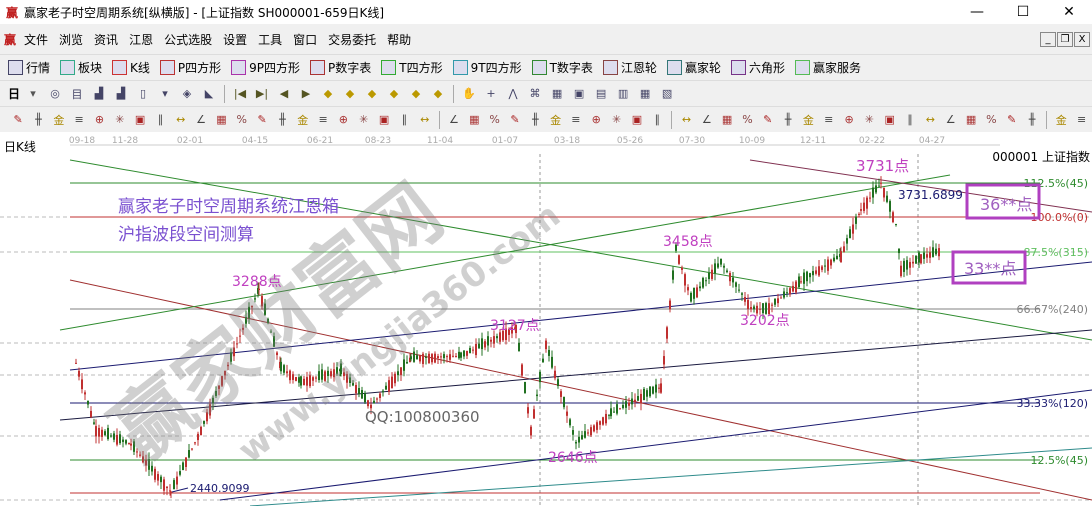 Image resolution: width=1092 pixels, height=506 pixels. What do you see at coordinates (808, 120) in the screenshot?
I see `drawing-tool-39-icon: 金` at bounding box center [808, 120].